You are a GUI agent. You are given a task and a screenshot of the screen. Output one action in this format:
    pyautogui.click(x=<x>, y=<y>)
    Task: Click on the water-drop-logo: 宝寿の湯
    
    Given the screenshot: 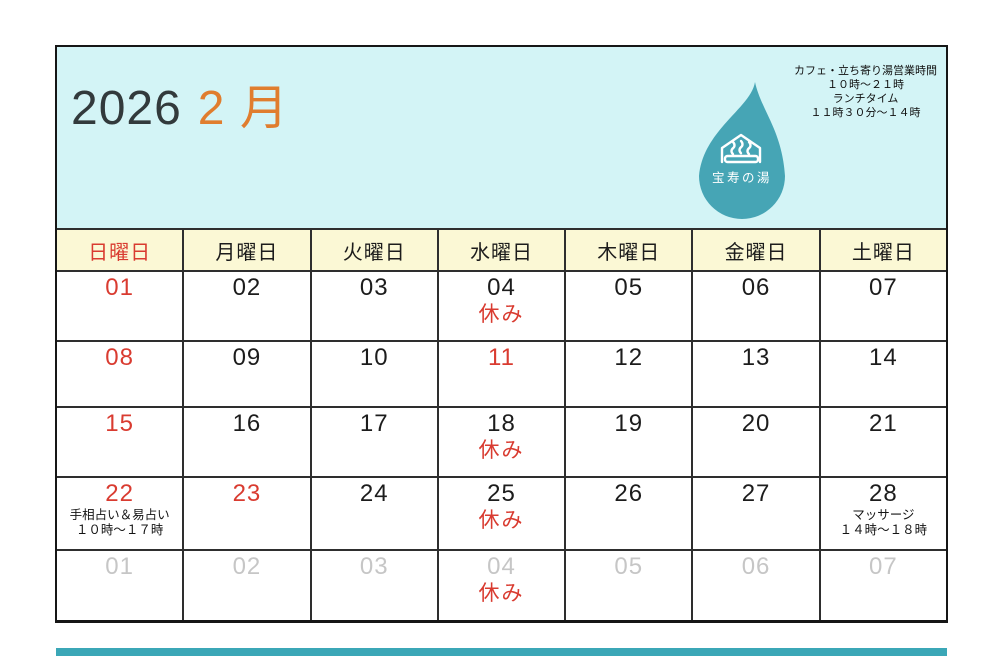 What is the action you would take?
    pyautogui.click(x=741, y=151)
    